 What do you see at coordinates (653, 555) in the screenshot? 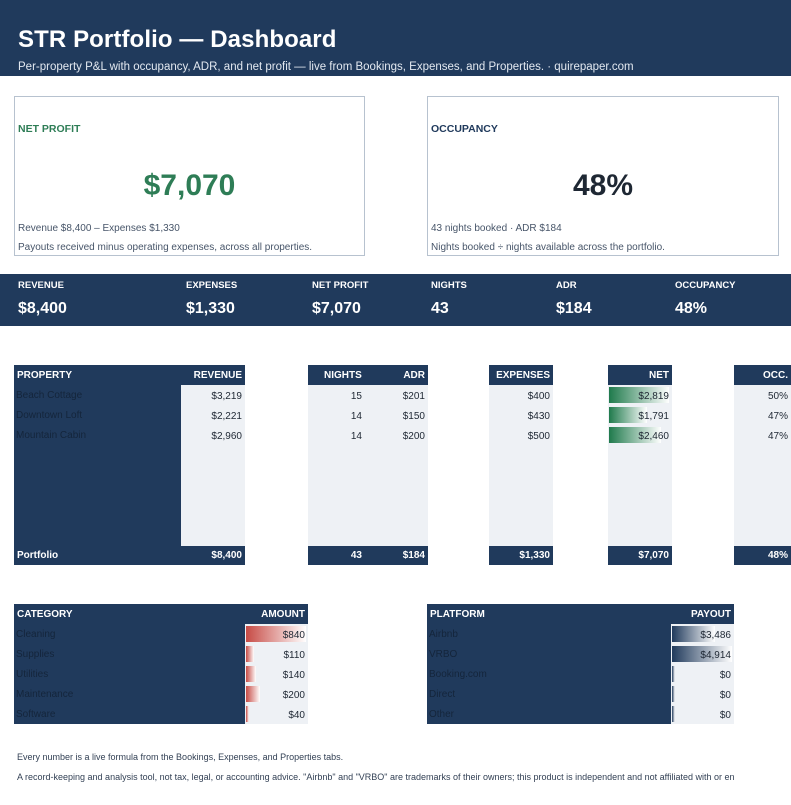
I see `footer-net: $7,070` at bounding box center [653, 555].